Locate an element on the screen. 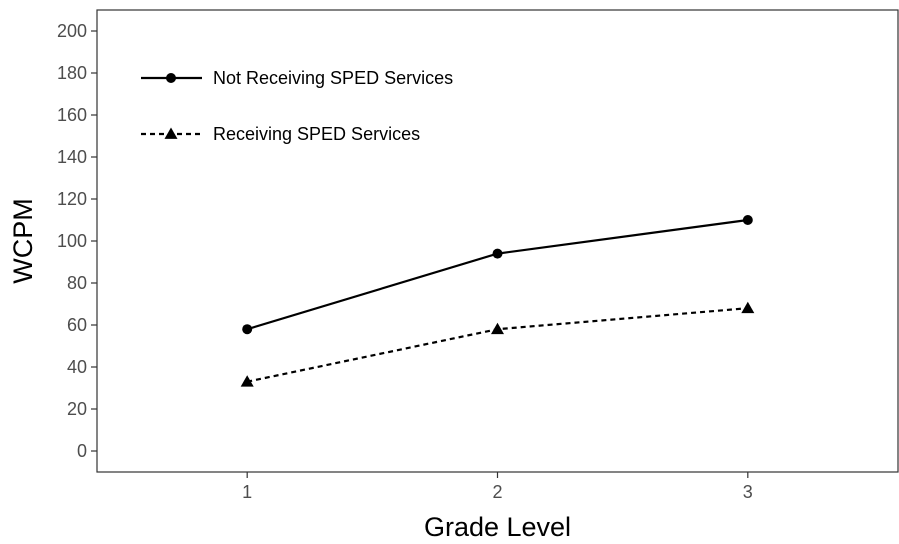 The image size is (899, 544). y-axis: 0 20 40 60 80 100 120 140 160 180 200 is located at coordinates (77, 241).